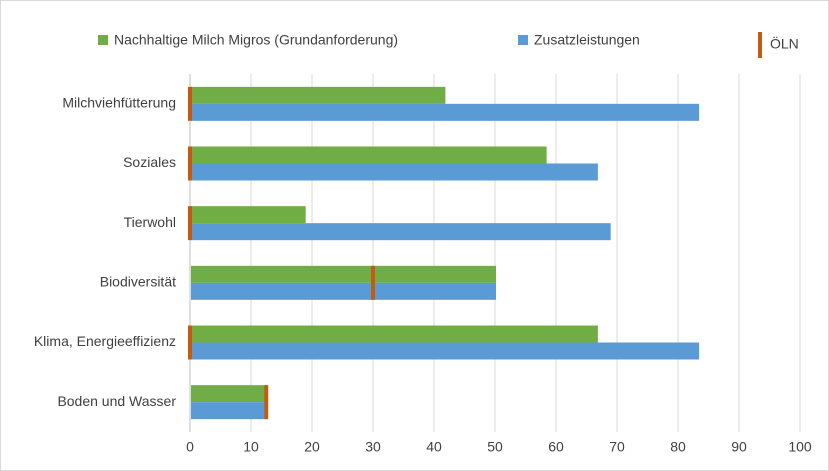 The height and width of the screenshot is (471, 829). I want to click on x-tick-label: 50, so click(495, 447).